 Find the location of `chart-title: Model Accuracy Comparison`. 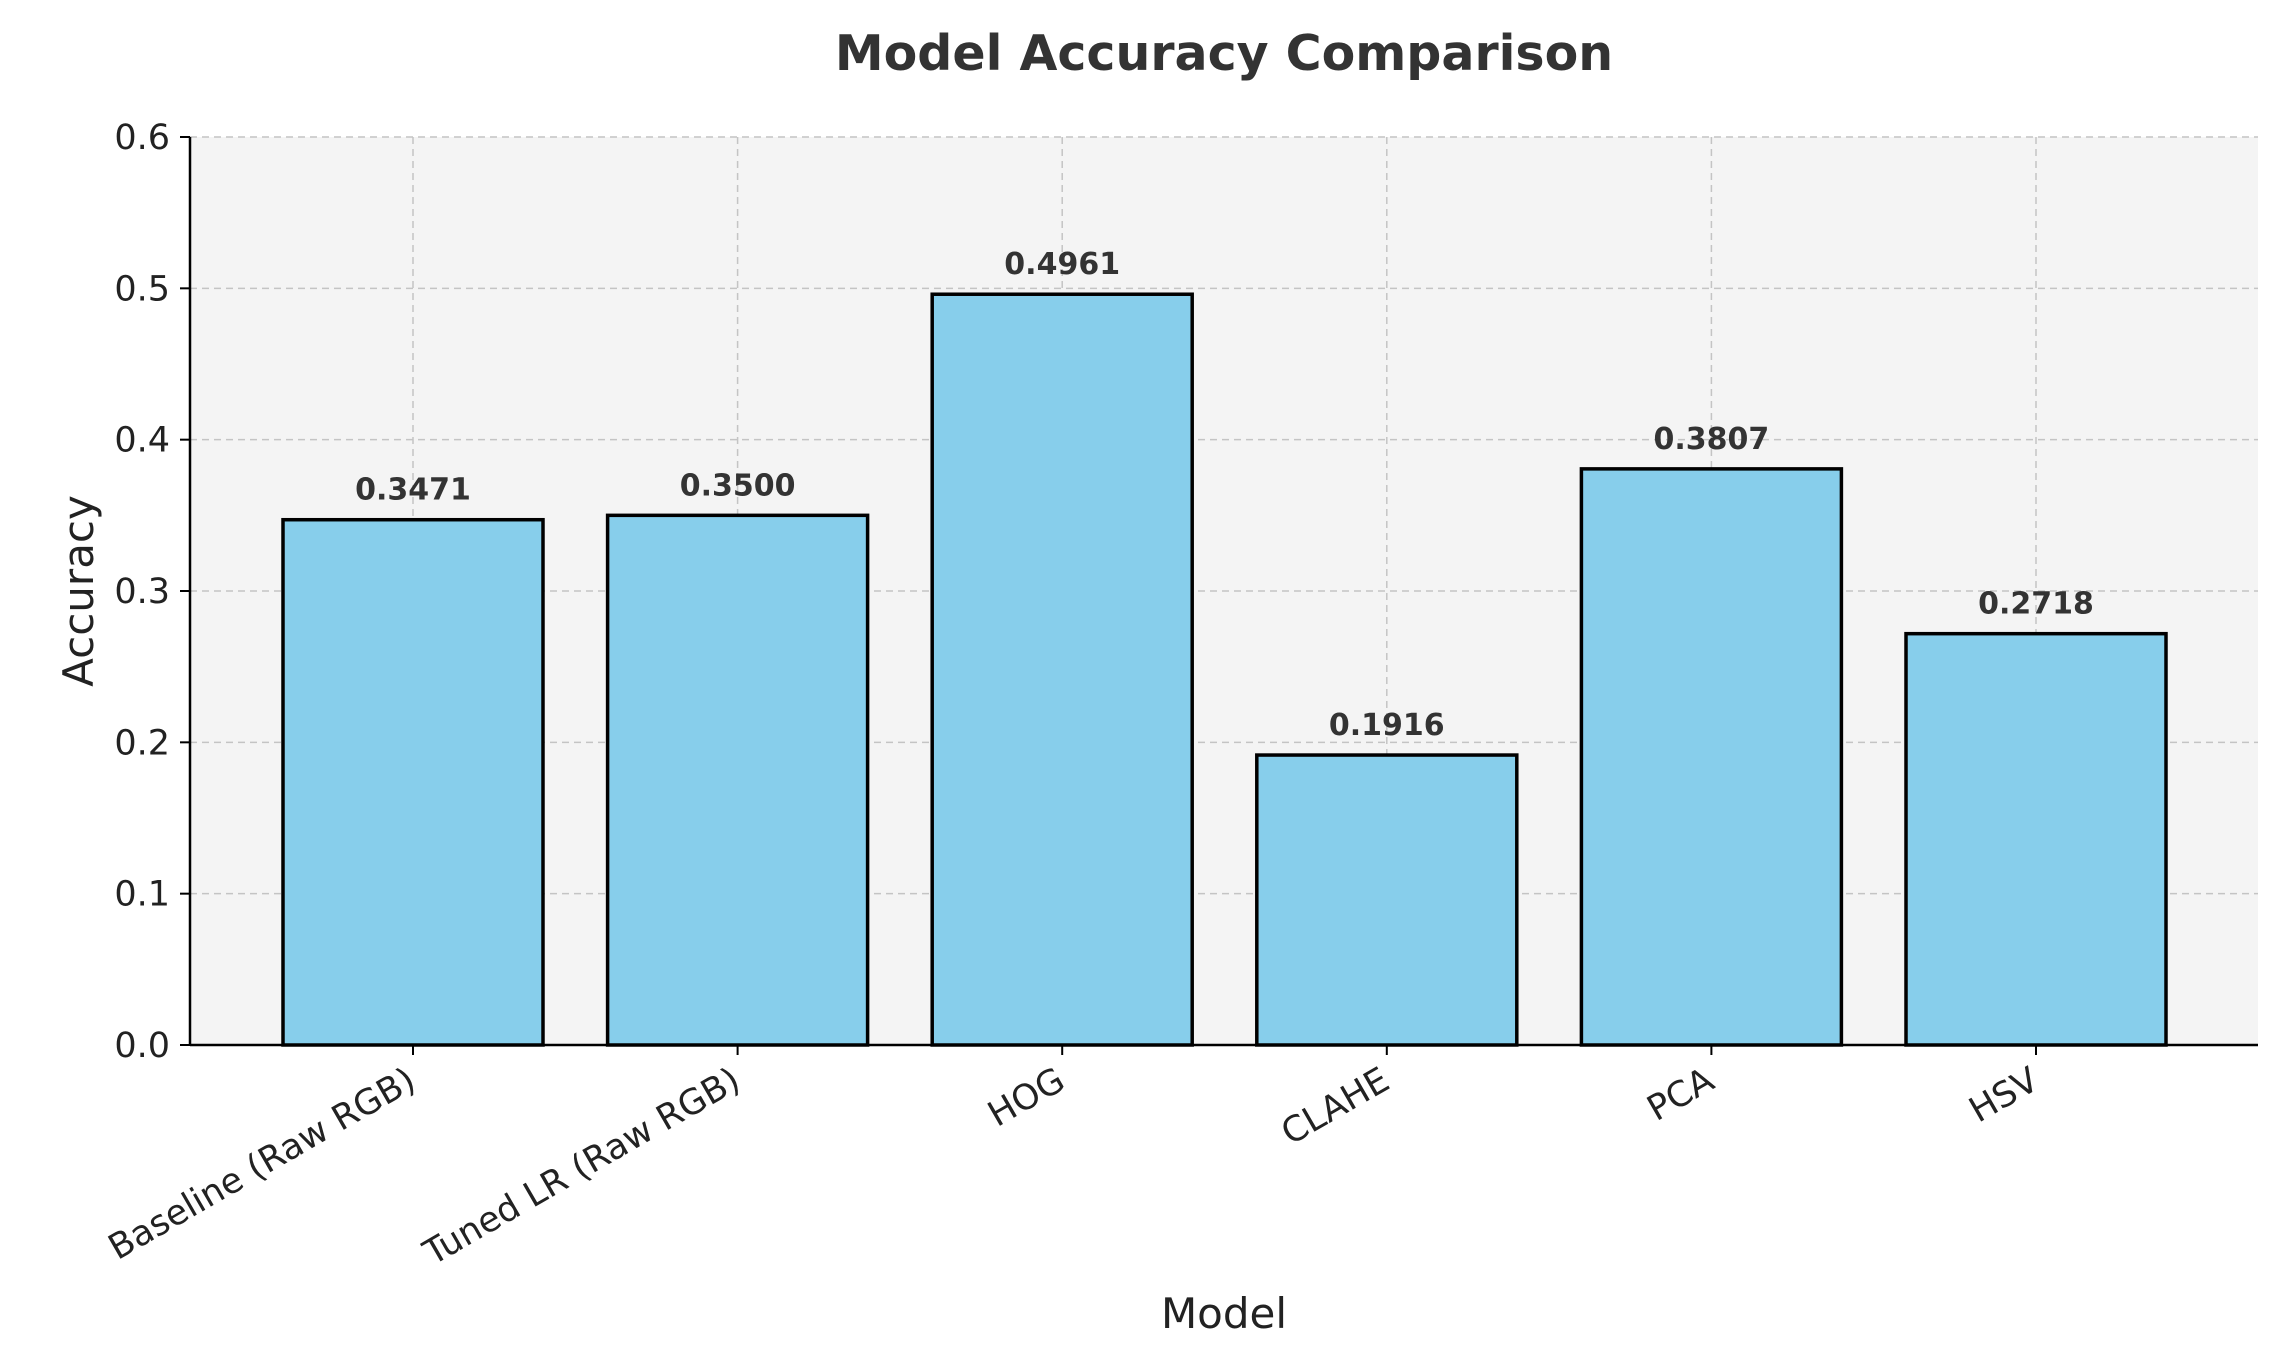

chart-title: Model Accuracy Comparison is located at coordinates (1224, 53).